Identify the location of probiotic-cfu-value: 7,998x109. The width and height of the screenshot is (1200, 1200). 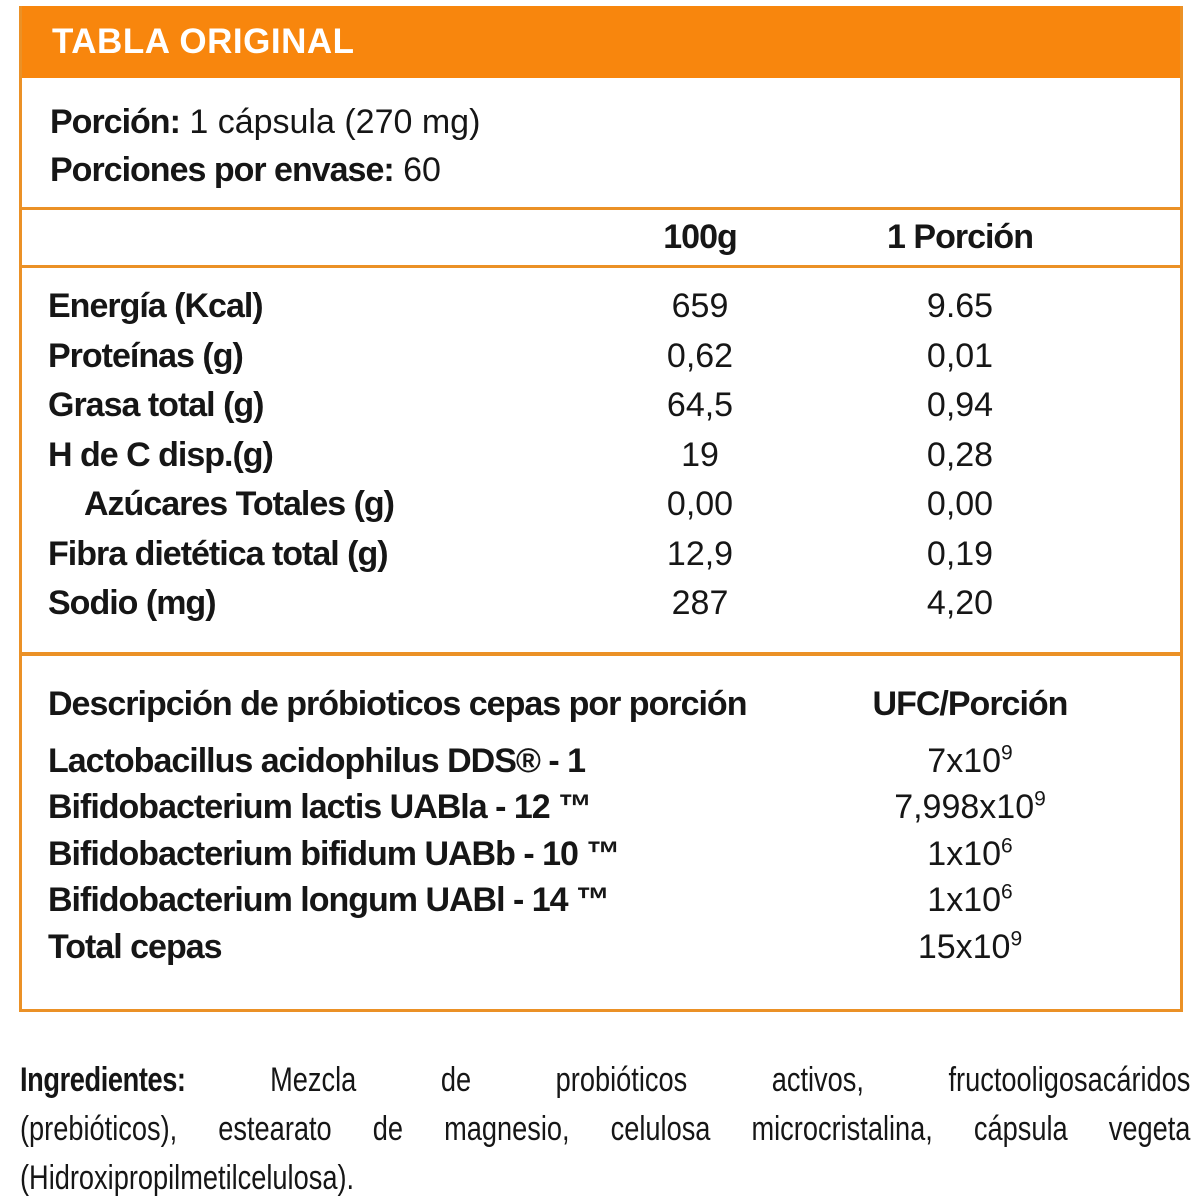
(970, 807).